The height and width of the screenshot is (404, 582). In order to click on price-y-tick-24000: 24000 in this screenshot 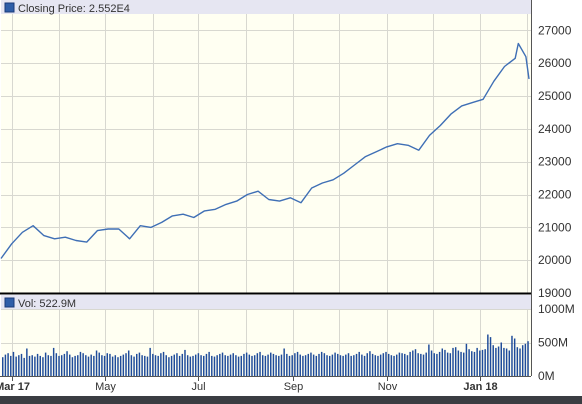, I will do `click(555, 129)`.